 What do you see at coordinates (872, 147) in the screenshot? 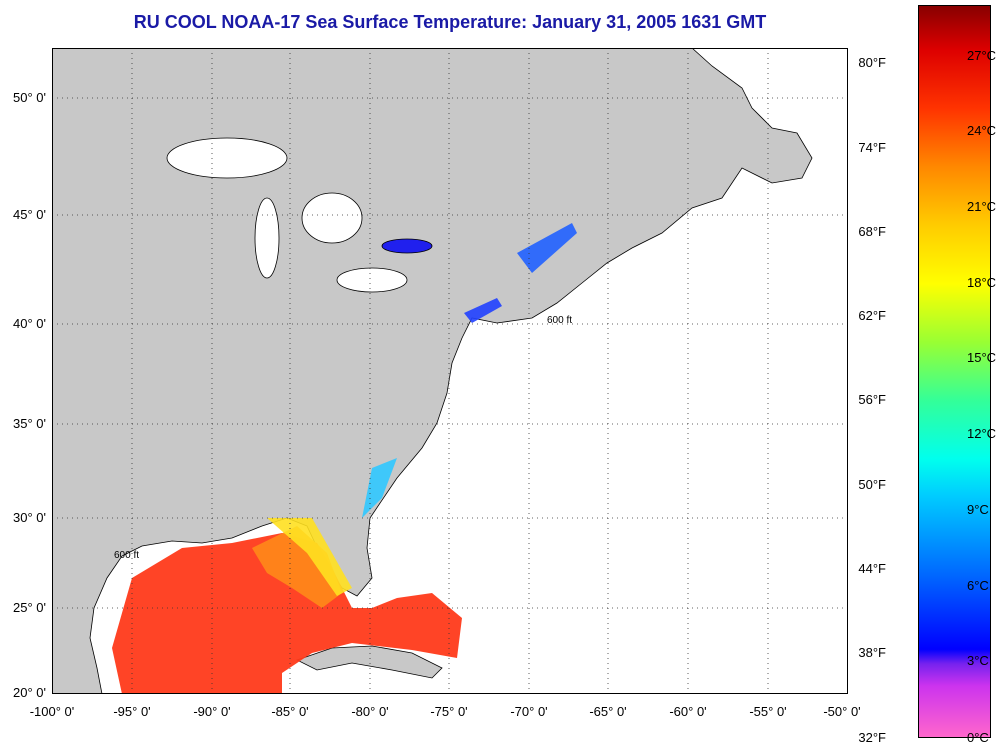
I see `colorbar-f-label: 74°F` at bounding box center [872, 147].